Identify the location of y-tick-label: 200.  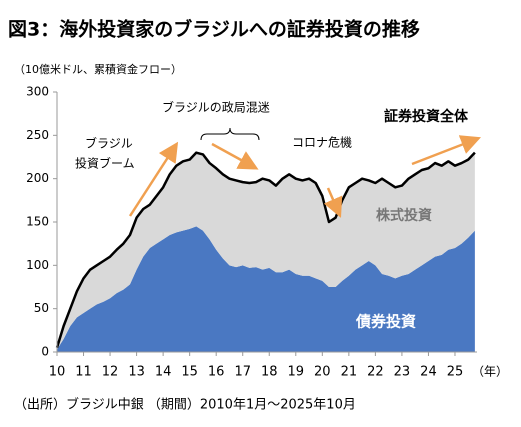
(37, 178).